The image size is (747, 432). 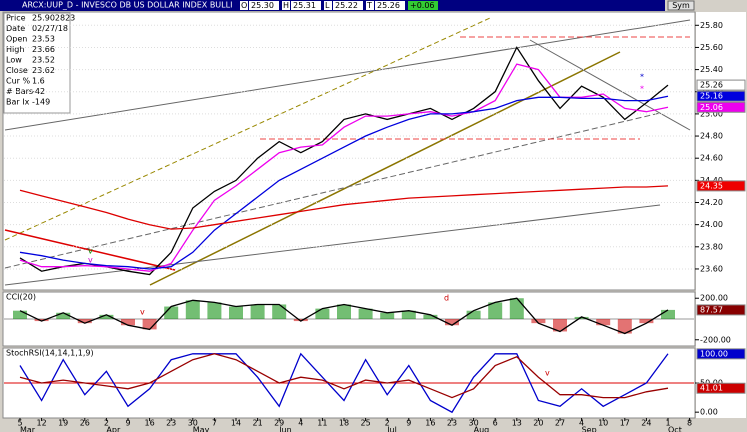 I want to click on x-tick-label: 6, so click(x=495, y=423).